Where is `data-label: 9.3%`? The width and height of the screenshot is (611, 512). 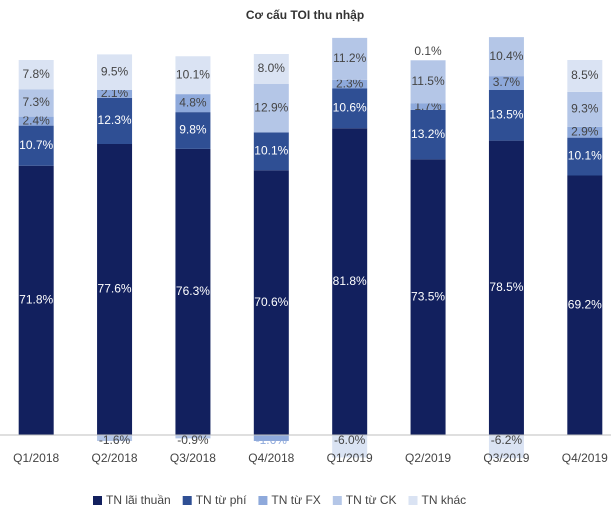
data-label: 9.3% is located at coordinates (585, 108).